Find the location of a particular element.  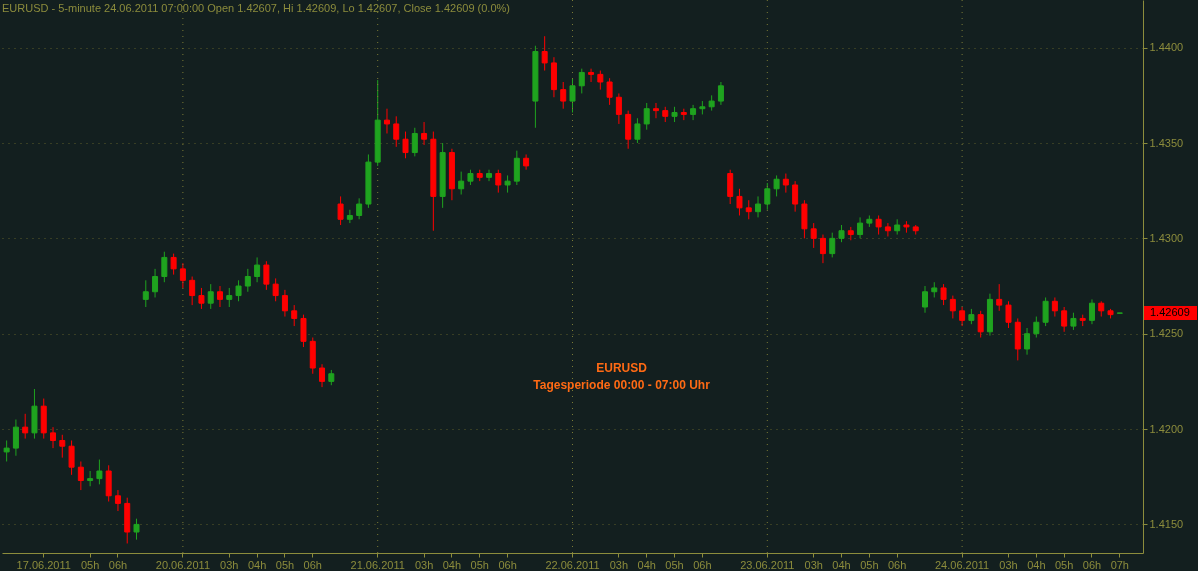

y-tick-label: 1.4250 is located at coordinates (1166, 333).